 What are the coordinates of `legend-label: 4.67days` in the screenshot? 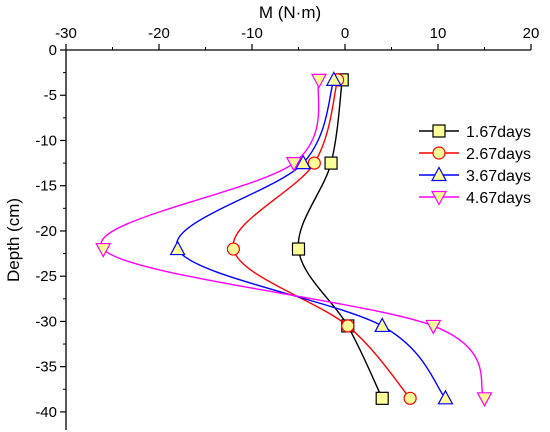 It's located at (498, 198).